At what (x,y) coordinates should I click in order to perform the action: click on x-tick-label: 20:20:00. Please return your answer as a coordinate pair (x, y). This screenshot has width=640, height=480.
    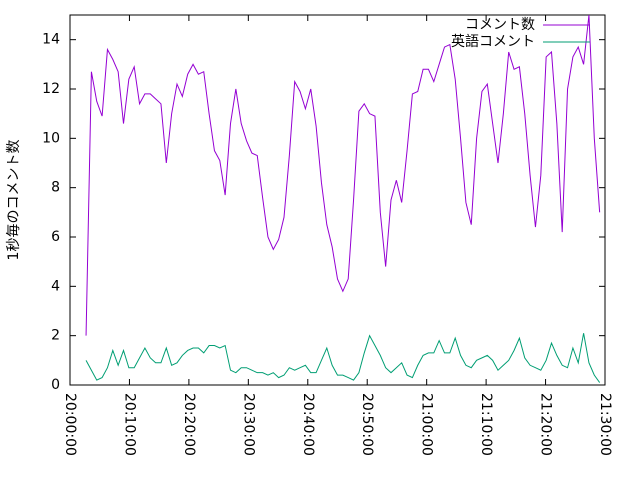
    Looking at the image, I should click on (189, 424).